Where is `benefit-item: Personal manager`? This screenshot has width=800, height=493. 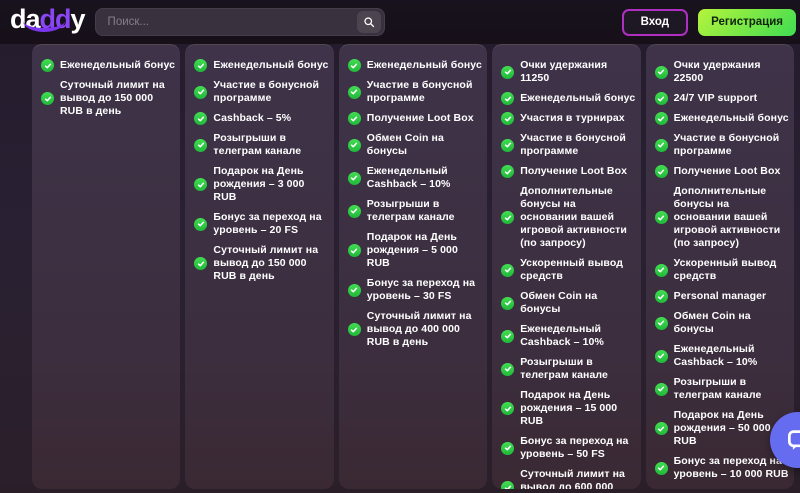 benefit-item: Personal manager is located at coordinates (721, 296).